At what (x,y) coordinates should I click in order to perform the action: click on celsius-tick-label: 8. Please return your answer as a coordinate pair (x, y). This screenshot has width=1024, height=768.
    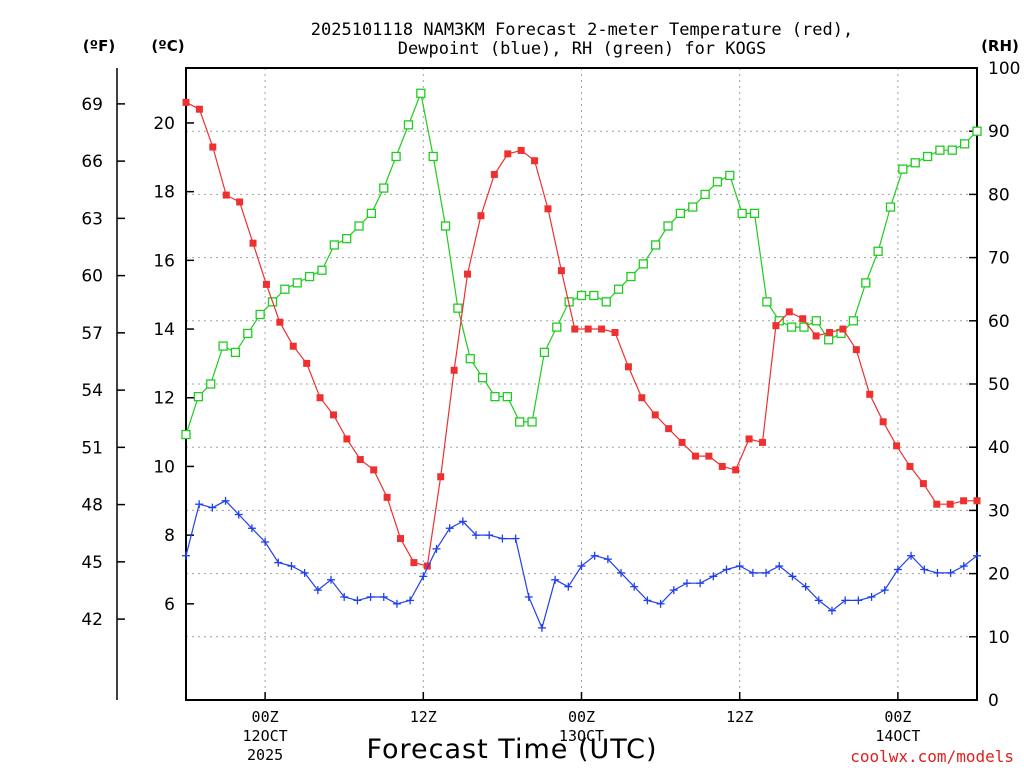
    Looking at the image, I should click on (169, 536).